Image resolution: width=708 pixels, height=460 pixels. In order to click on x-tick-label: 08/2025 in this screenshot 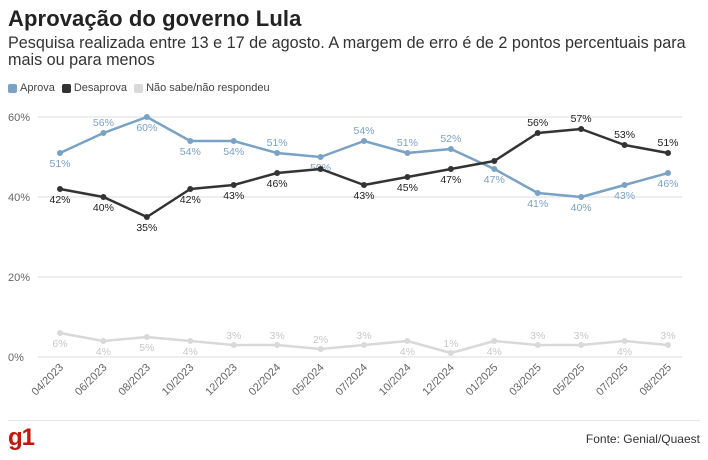, I will do `click(656, 380)`.